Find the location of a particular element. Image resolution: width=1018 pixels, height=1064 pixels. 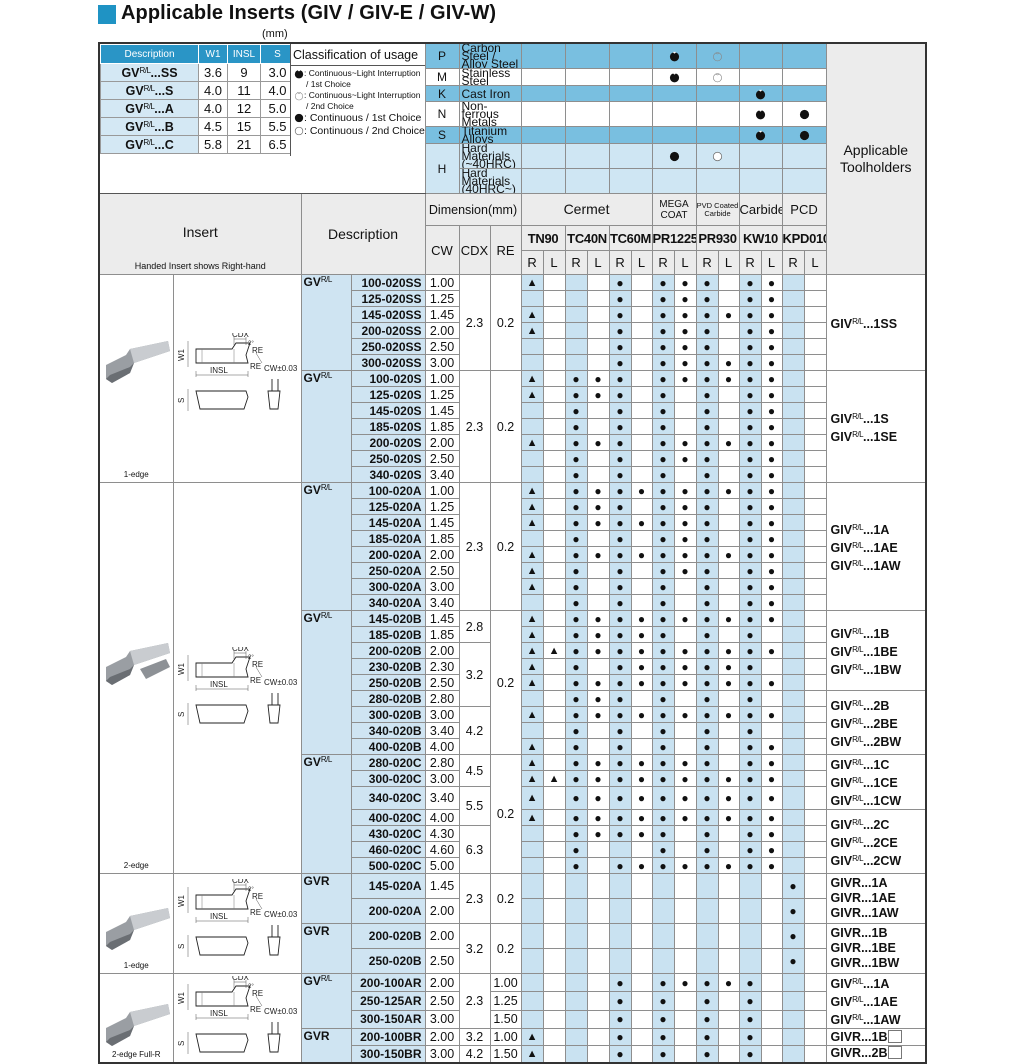

toolholder-cell: GIVR...2B is located at coordinates (876, 1054).